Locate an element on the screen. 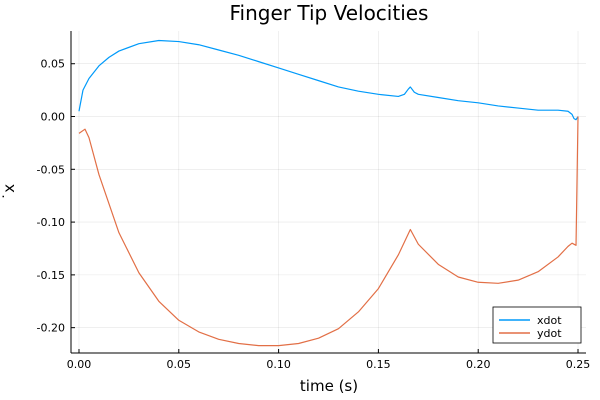  x-tick-label: 0.05 is located at coordinates (179, 364).